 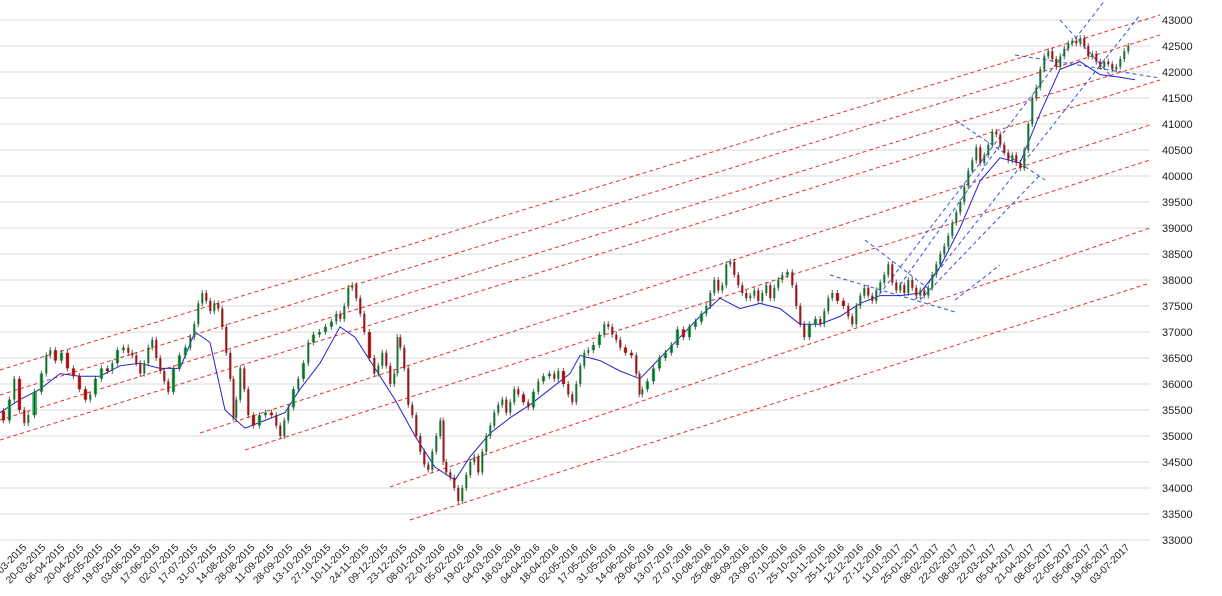 What do you see at coordinates (1177, 463) in the screenshot?
I see `y-tick-label: 34500` at bounding box center [1177, 463].